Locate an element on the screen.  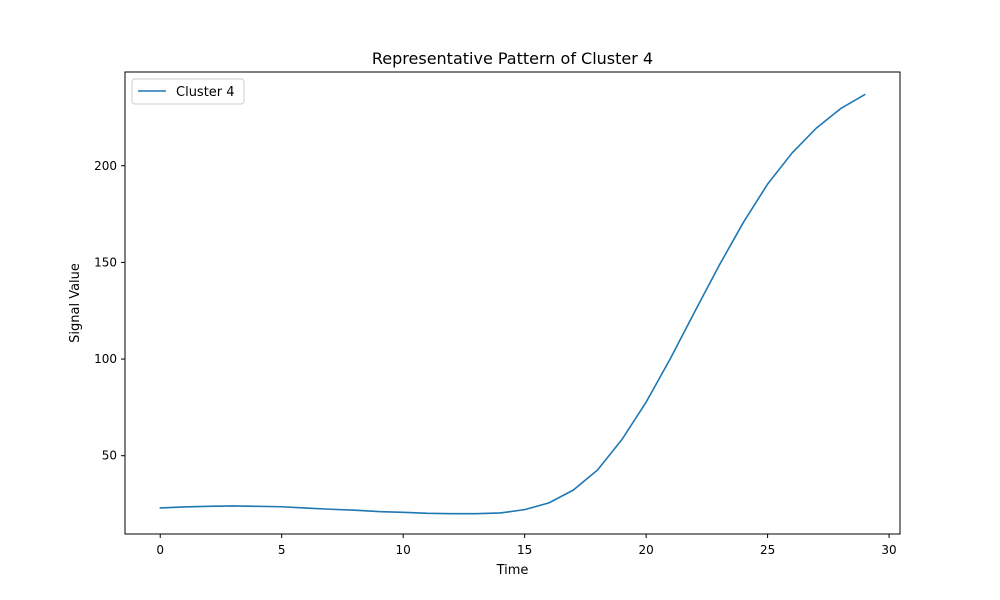
x-tick-label: 10 is located at coordinates (403, 550).